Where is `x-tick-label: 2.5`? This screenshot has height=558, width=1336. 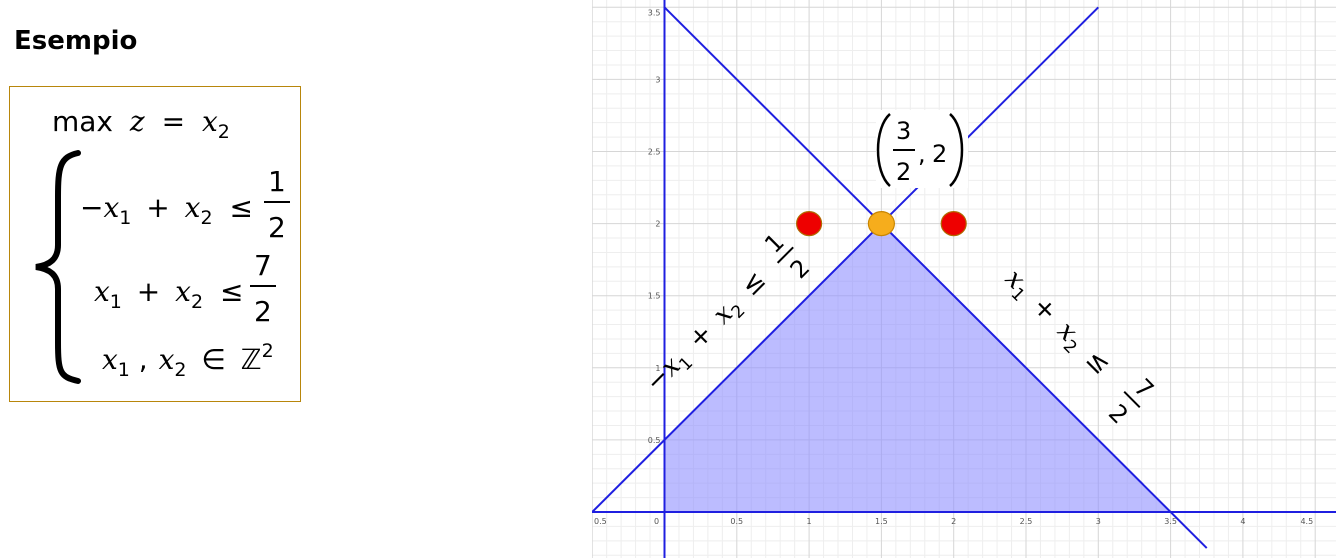
x-tick-label: 2.5 is located at coordinates (1026, 521).